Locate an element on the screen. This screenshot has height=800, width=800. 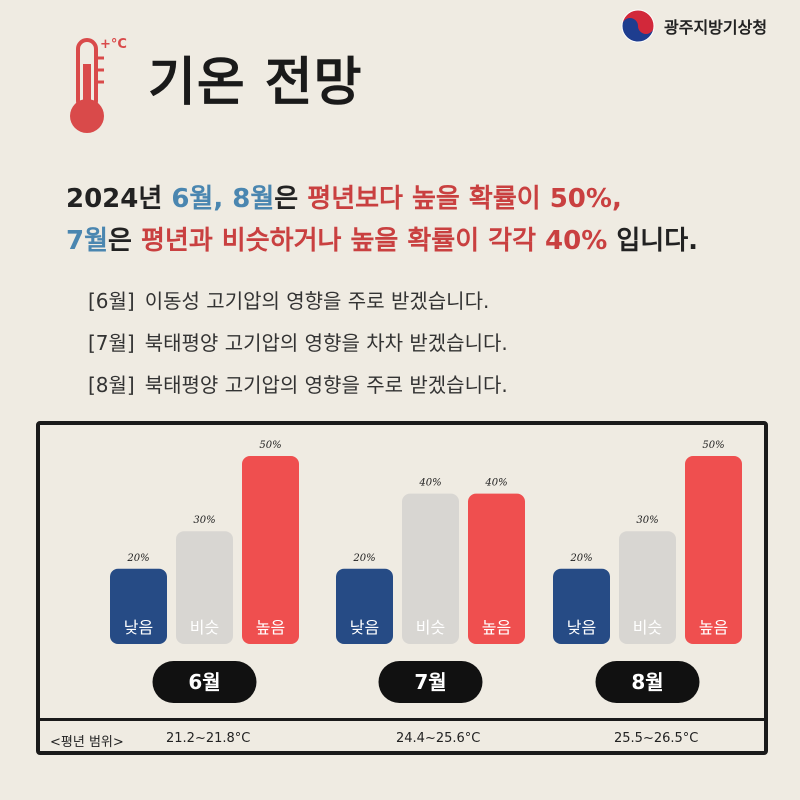
headline-line-2: 7월은 평년과 비슷하거나 높을 확률이 각각 40% 입니다. is located at coordinates (382, 238).